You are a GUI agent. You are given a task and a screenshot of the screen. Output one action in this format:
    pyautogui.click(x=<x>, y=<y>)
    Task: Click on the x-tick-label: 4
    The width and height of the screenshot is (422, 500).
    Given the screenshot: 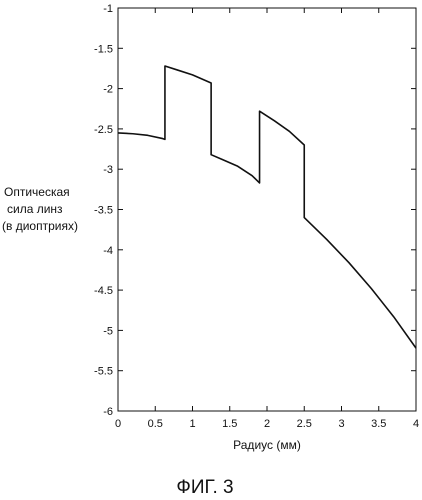 What is the action you would take?
    pyautogui.click(x=416, y=424)
    